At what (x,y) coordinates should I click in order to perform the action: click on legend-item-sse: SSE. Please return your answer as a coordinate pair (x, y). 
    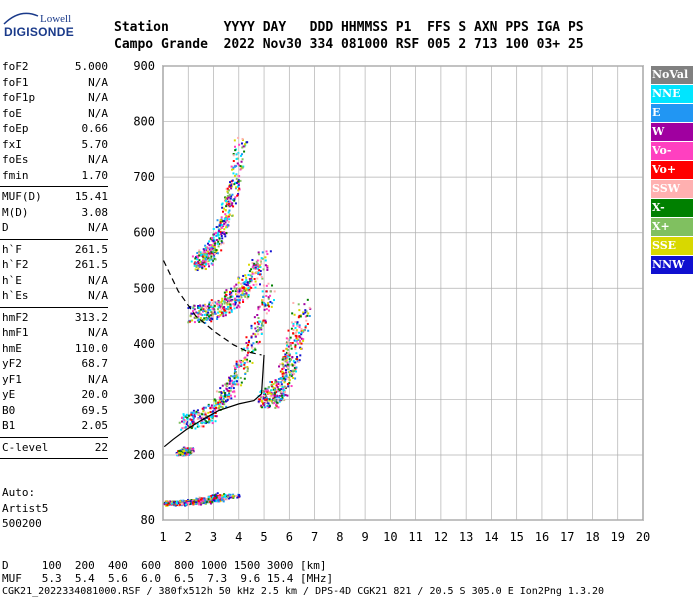
    Looking at the image, I should click on (672, 246).